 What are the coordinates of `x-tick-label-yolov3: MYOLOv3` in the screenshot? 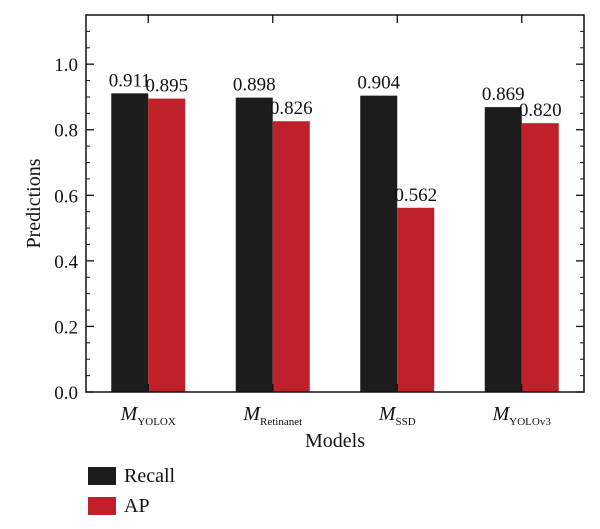 It's located at (522, 415).